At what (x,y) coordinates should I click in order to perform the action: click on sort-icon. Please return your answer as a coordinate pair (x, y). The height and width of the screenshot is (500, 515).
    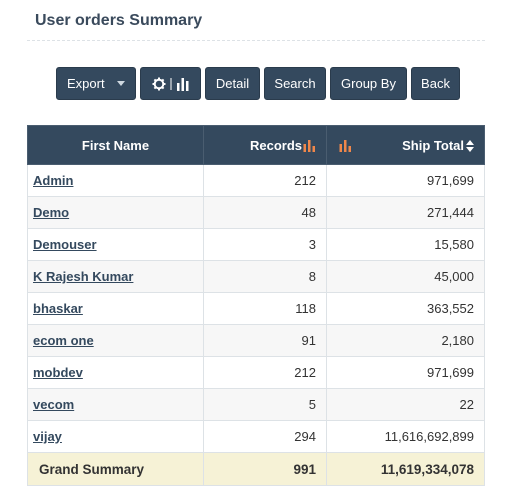
    Looking at the image, I should click on (470, 146).